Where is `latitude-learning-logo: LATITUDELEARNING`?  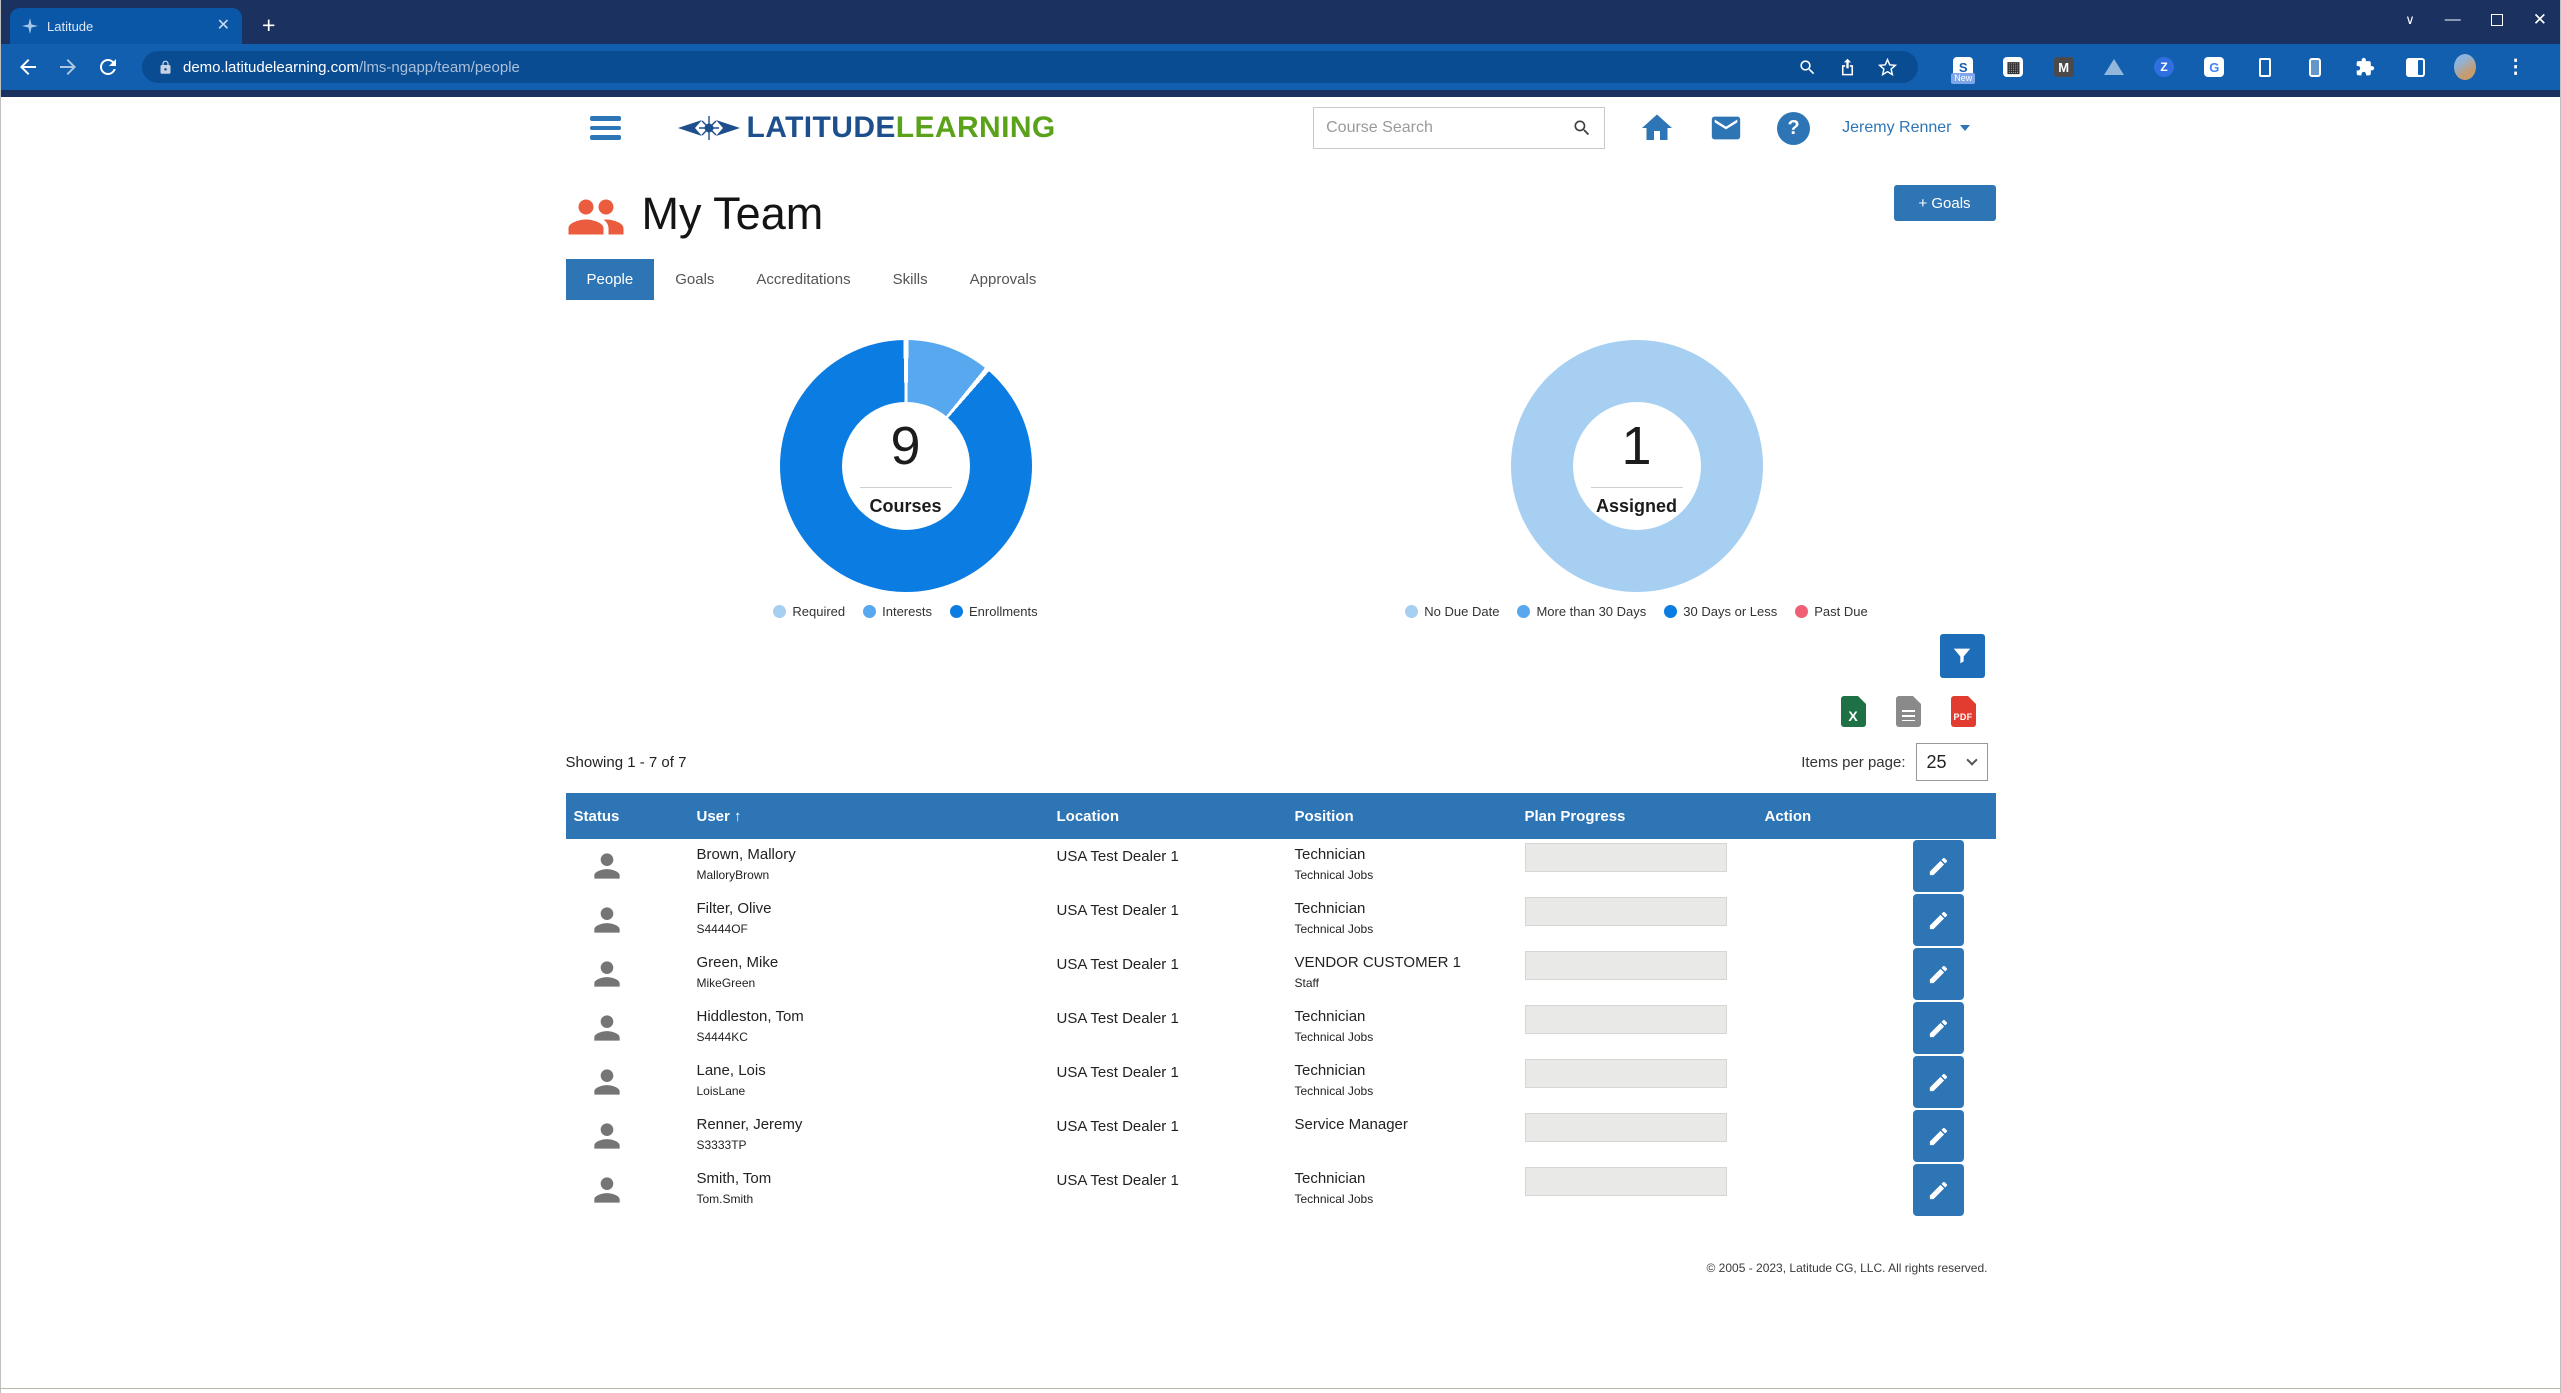 latitude-learning-logo: LATITUDELEARNING is located at coordinates (866, 128).